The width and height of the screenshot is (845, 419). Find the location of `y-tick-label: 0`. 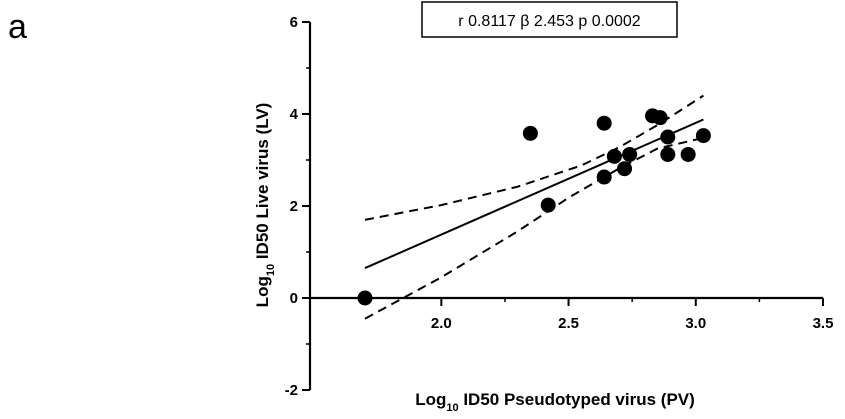

y-tick-label: 0 is located at coordinates (294, 298).